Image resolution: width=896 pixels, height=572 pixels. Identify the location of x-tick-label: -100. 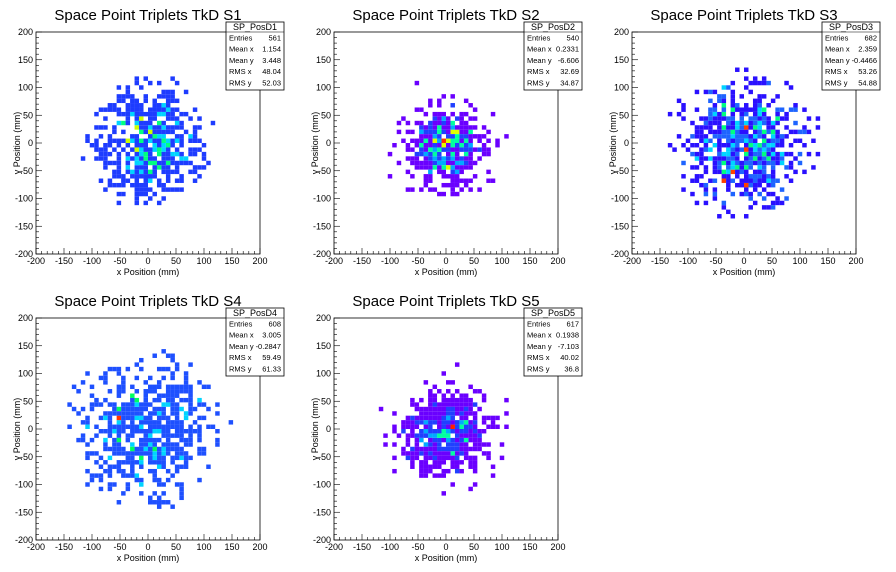
(92, 261).